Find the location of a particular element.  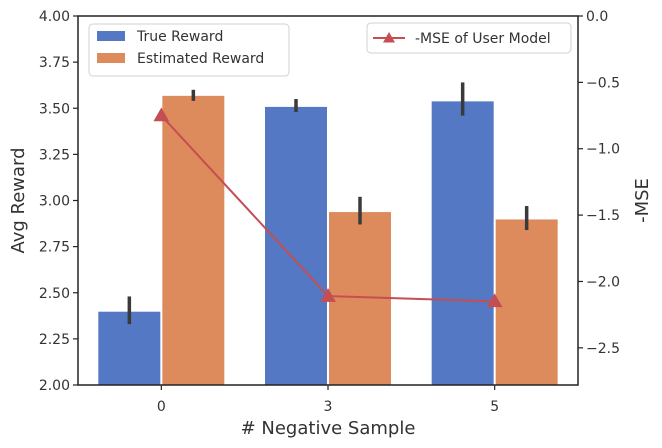

right-tick-label: −2.0 is located at coordinates (603, 282).